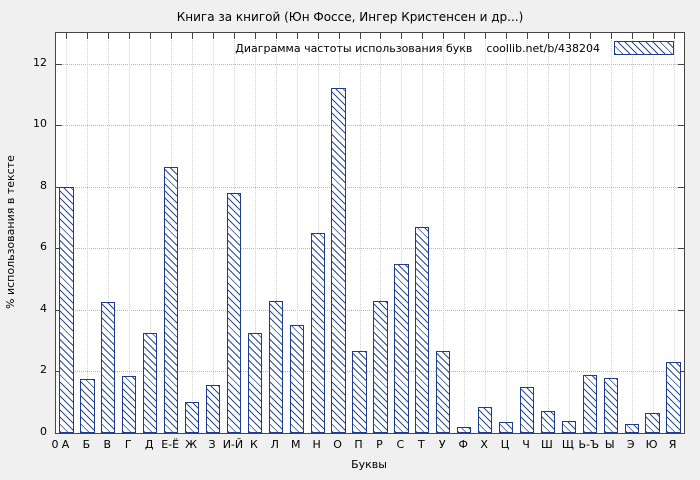 This screenshot has width=700, height=480. Describe the element at coordinates (630, 444) in the screenshot. I see `x-tick-label: Э` at that location.